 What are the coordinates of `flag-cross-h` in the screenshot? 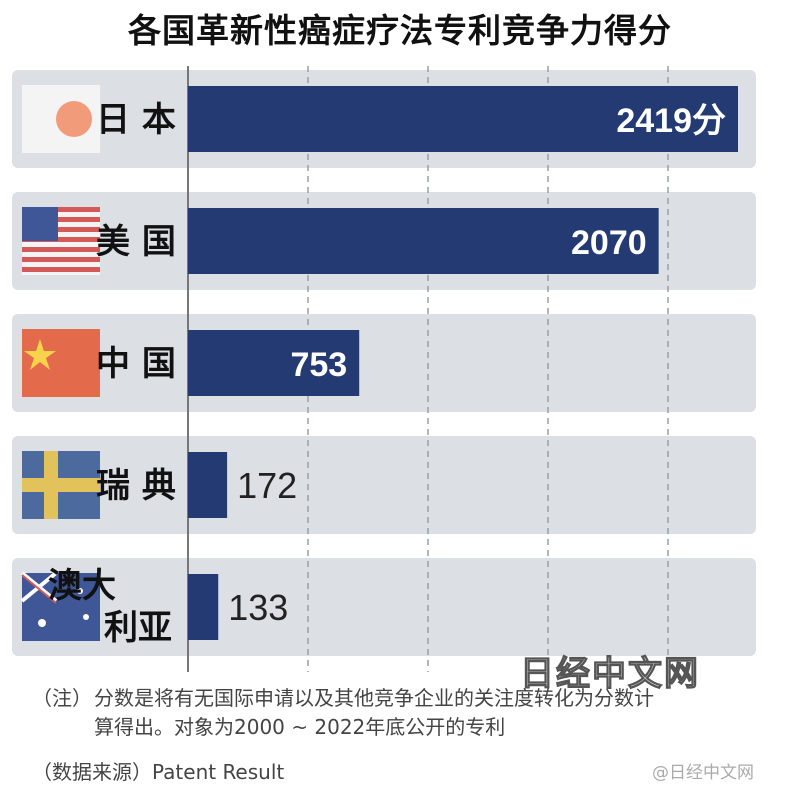 It's located at (61, 485).